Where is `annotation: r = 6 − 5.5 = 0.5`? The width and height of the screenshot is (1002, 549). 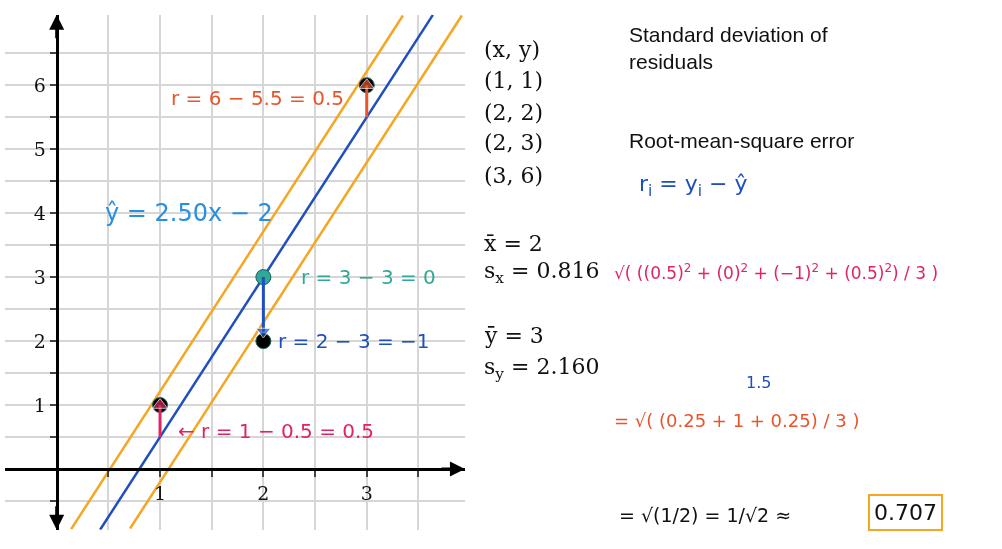 annotation: r = 6 − 5.5 = 0.5 is located at coordinates (257, 98).